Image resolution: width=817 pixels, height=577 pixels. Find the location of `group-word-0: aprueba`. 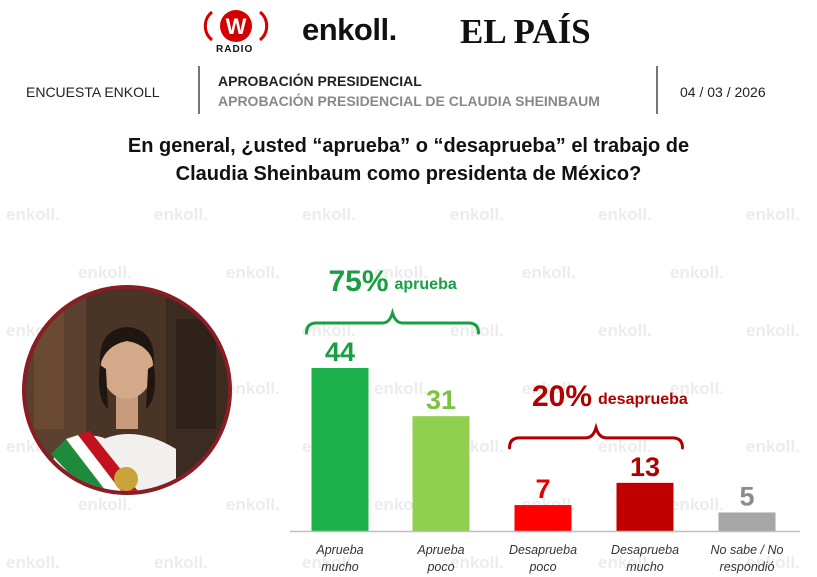

group-word-0: aprueba is located at coordinates (426, 284).